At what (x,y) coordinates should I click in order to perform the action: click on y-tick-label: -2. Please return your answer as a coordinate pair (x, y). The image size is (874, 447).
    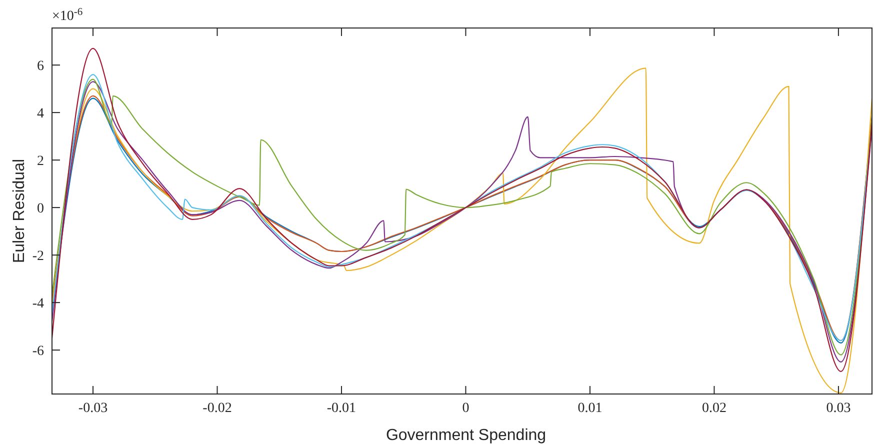
    Looking at the image, I should click on (38, 256).